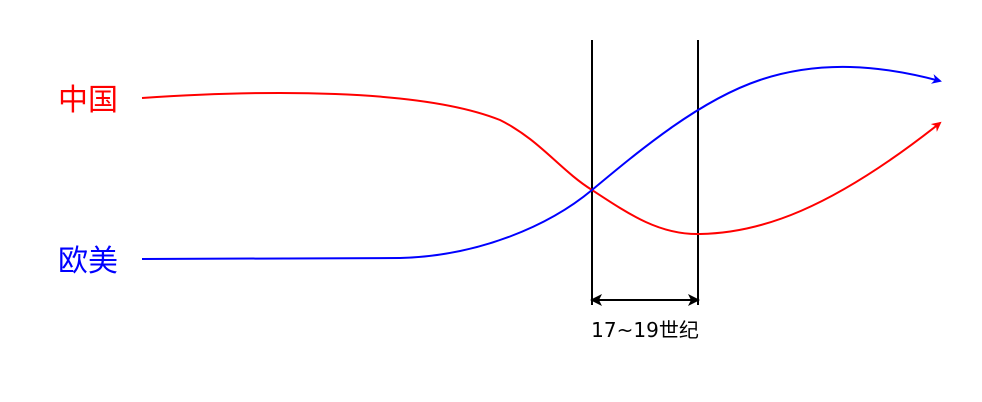  What do you see at coordinates (88, 261) in the screenshot?
I see `west-label: 欧美` at bounding box center [88, 261].